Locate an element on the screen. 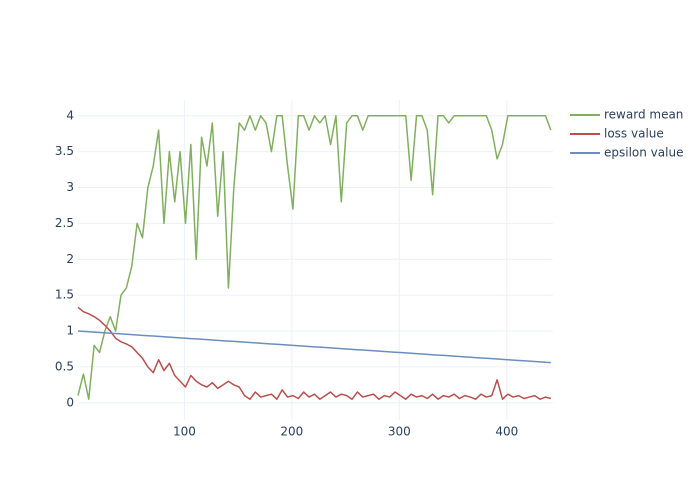  y-tick-label: 0.5 is located at coordinates (64, 366).